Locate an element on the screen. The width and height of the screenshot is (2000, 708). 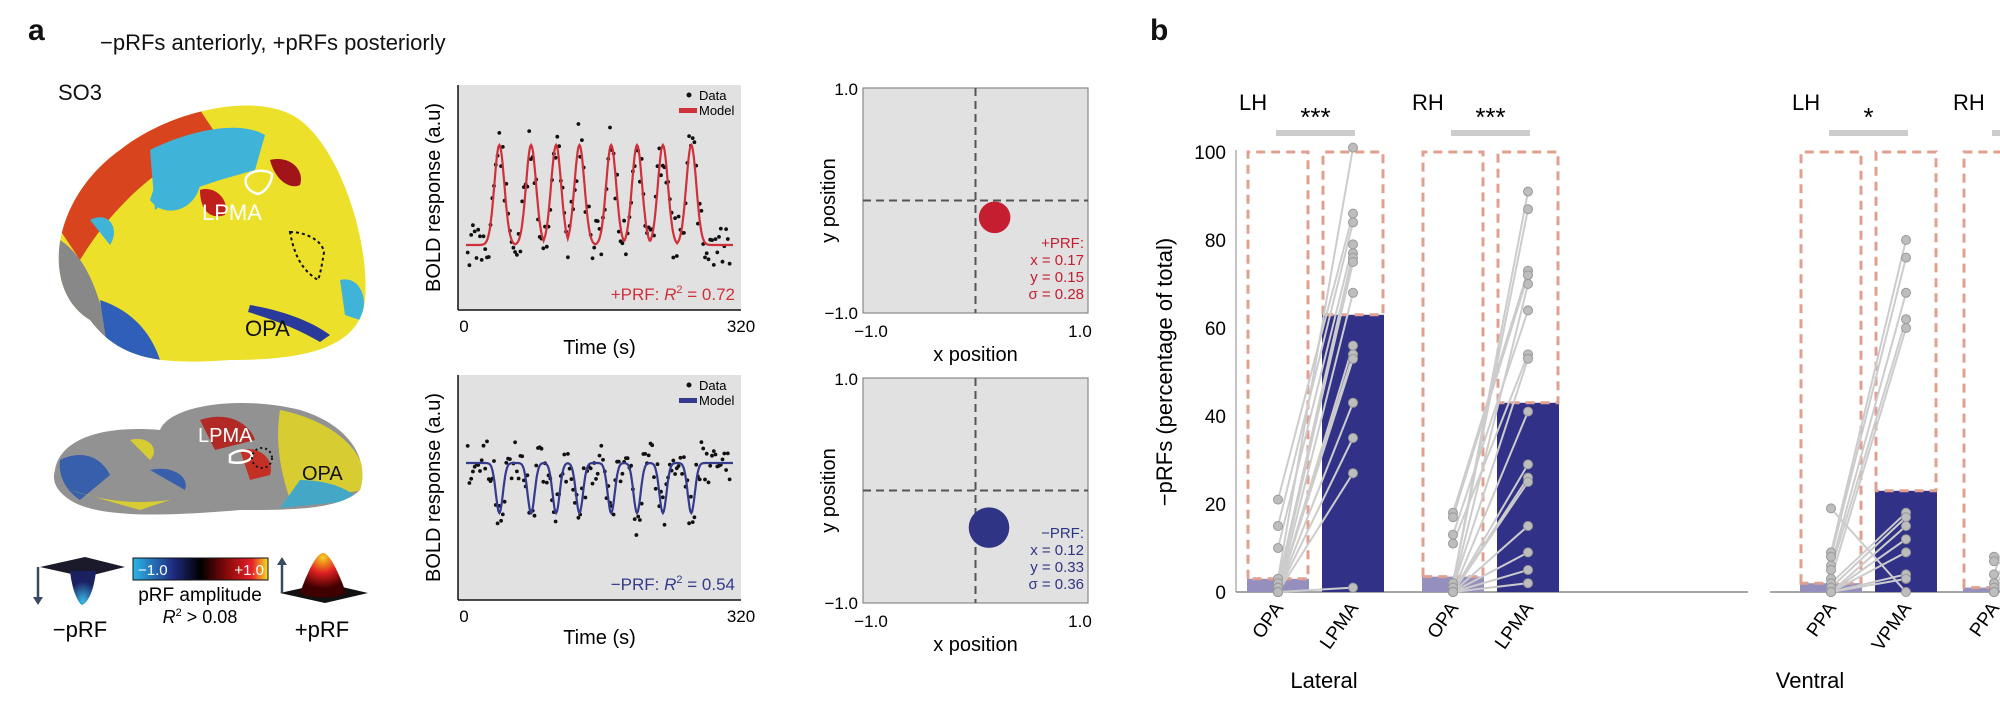
x-tick-label: 0 is located at coordinates (463, 326).